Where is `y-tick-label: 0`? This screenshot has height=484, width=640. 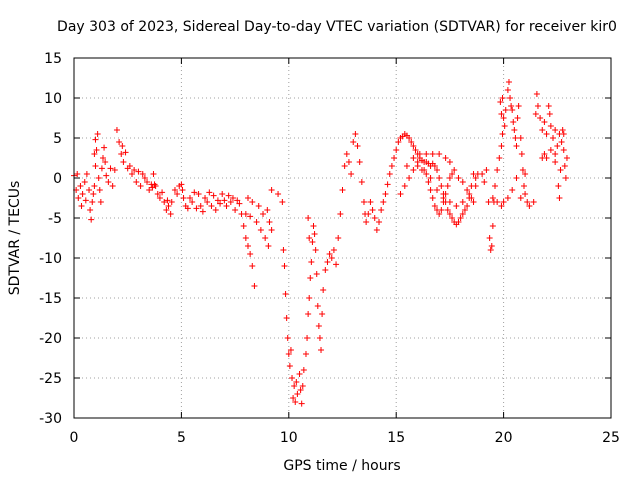
y-tick-label: 0 is located at coordinates (57, 179).